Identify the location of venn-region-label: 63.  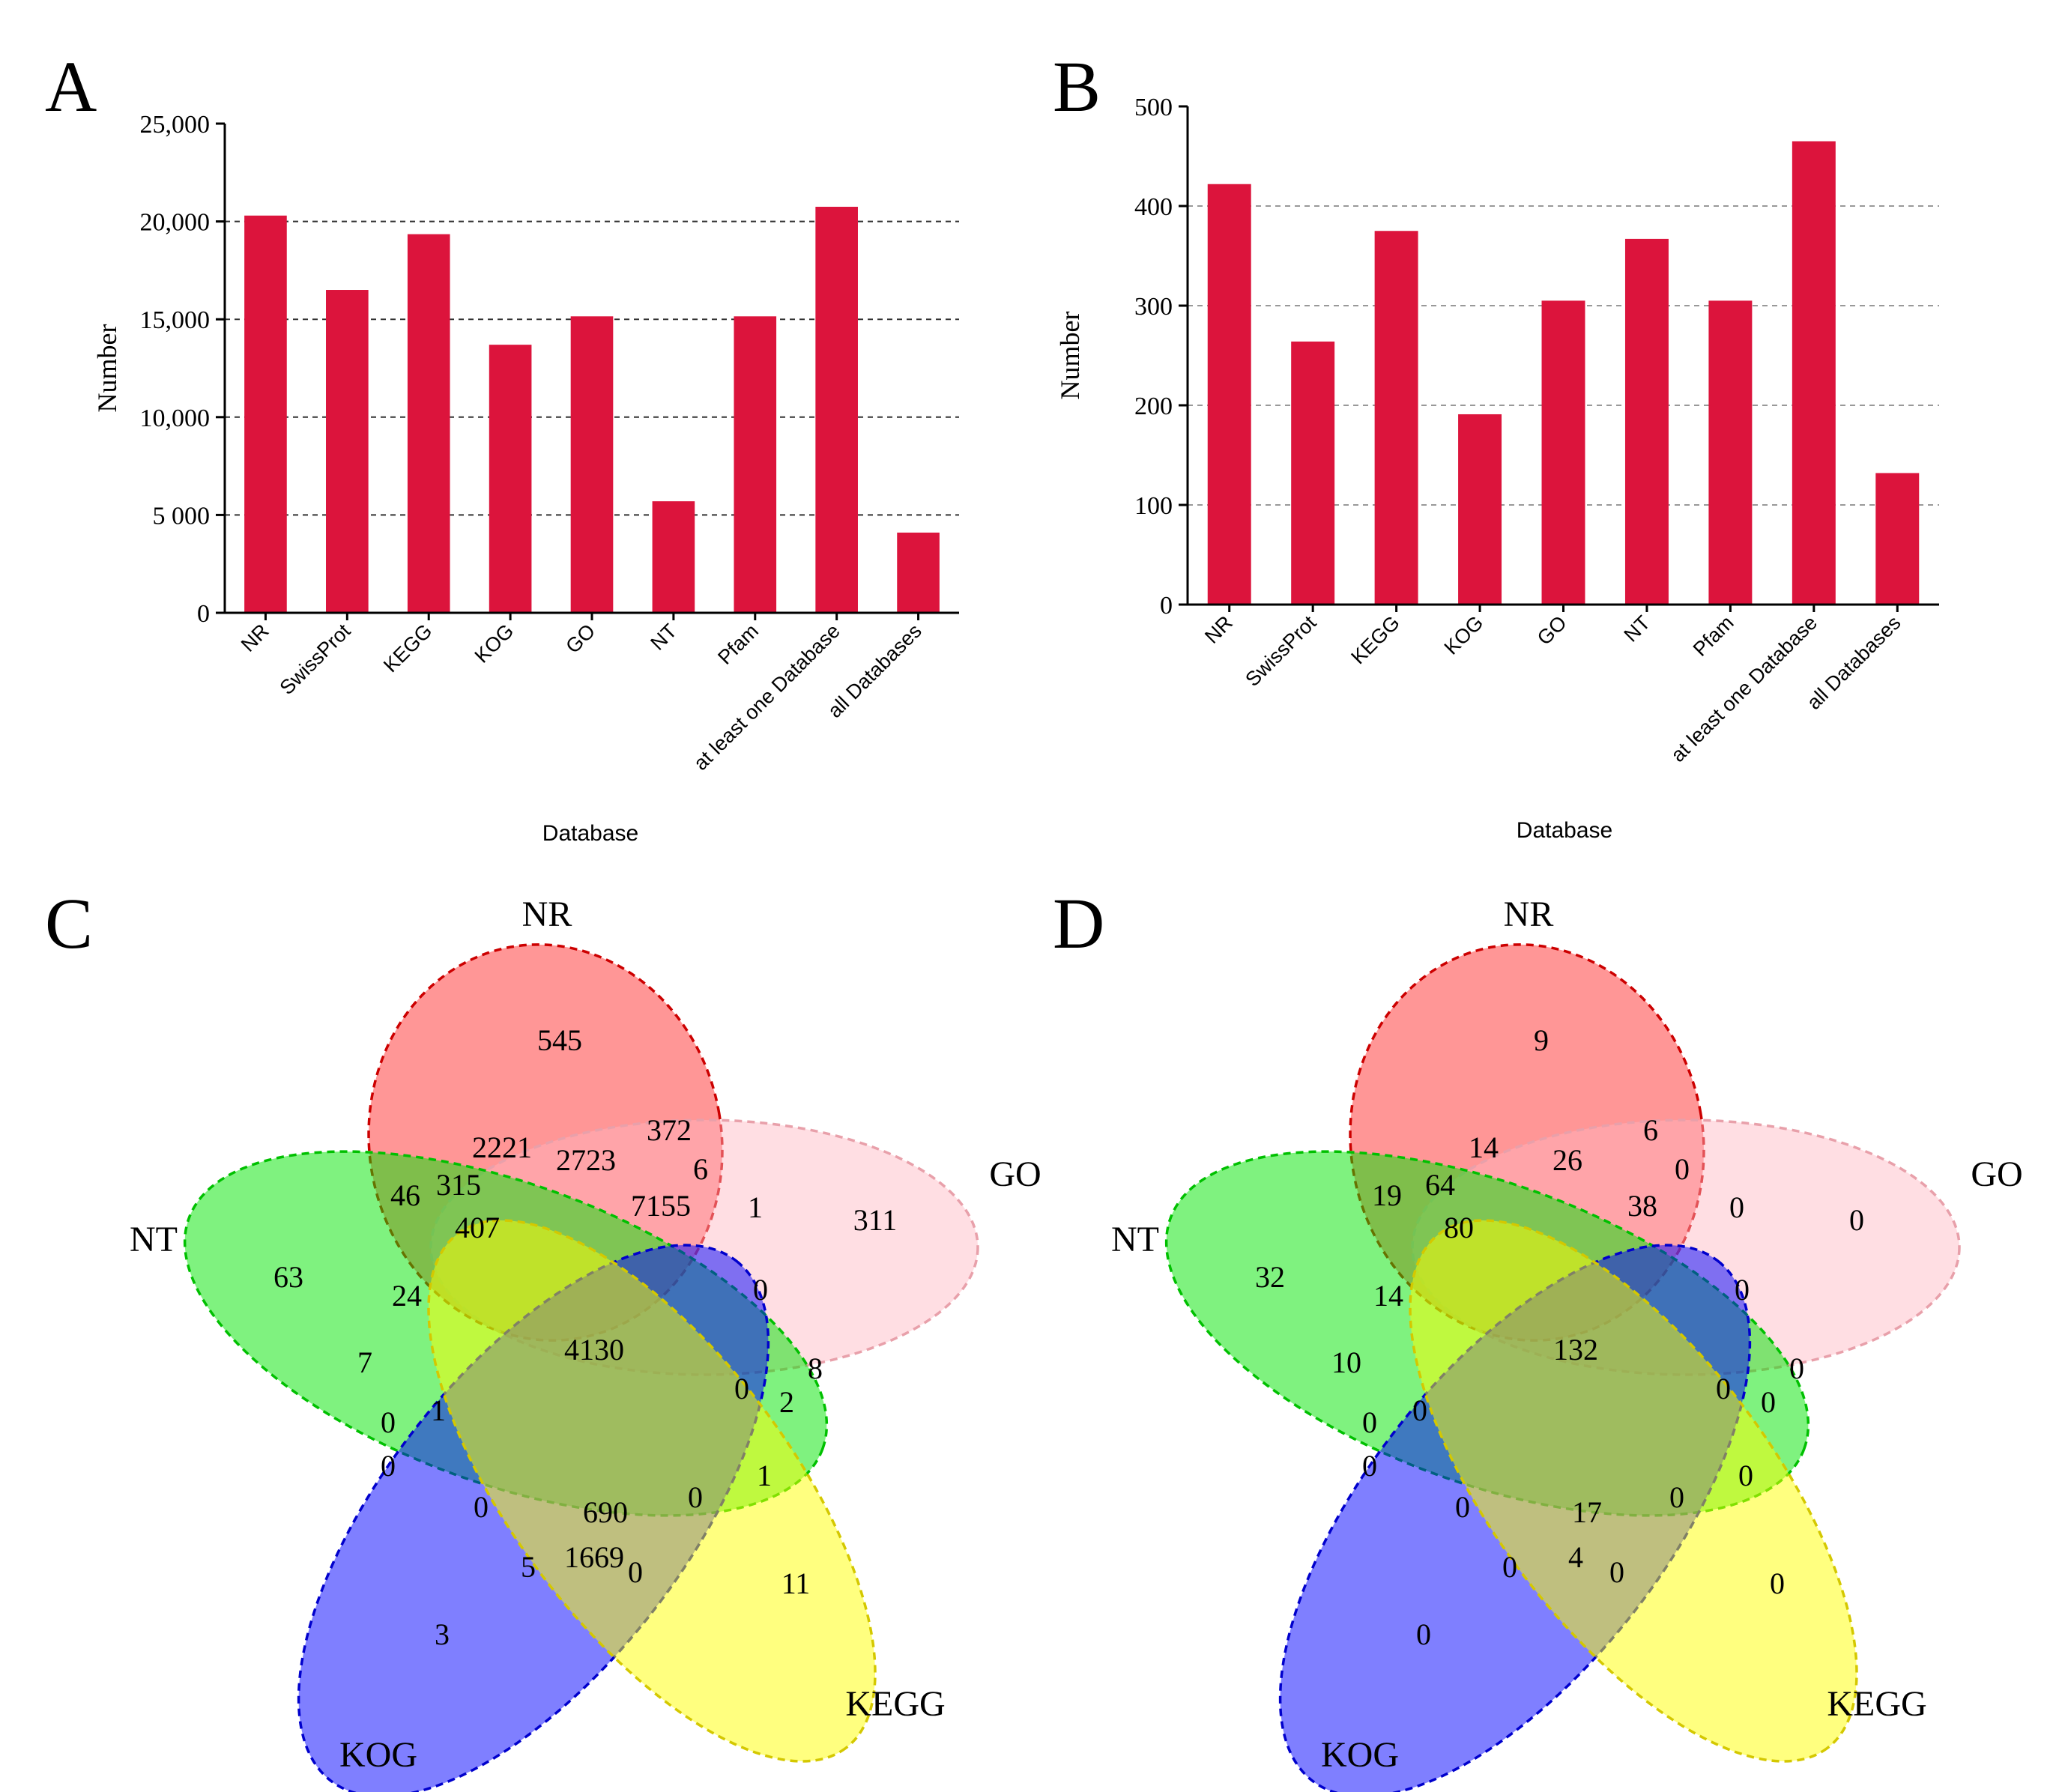
(288, 1277).